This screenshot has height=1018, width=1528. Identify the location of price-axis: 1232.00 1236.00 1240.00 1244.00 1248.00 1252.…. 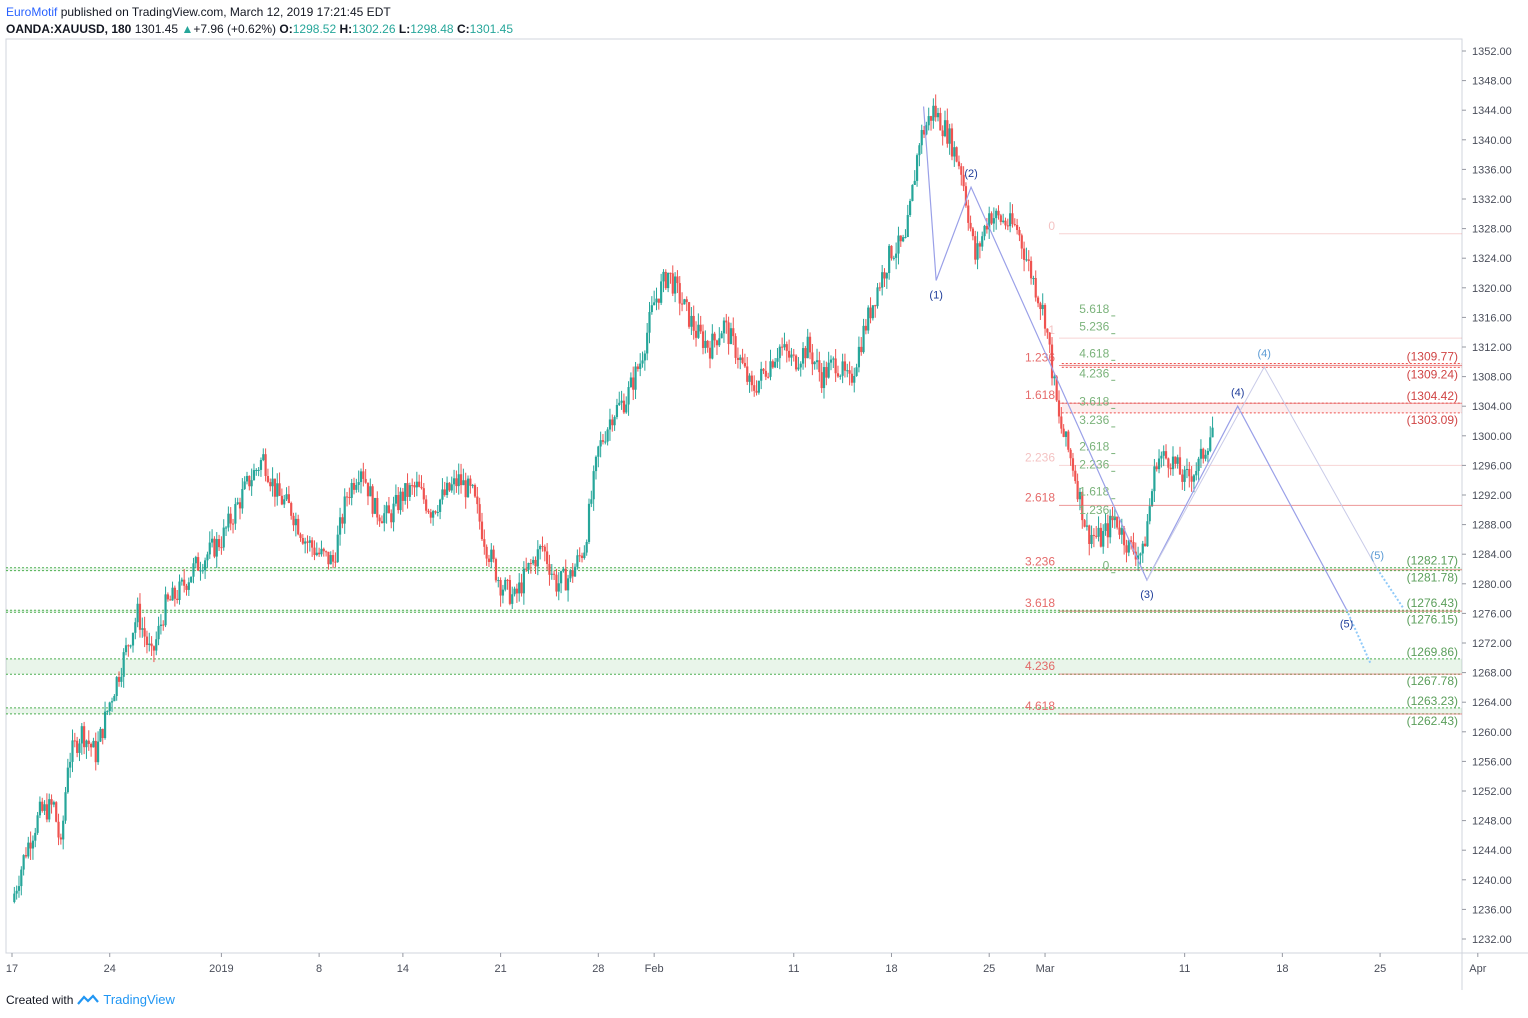
(1487, 496).